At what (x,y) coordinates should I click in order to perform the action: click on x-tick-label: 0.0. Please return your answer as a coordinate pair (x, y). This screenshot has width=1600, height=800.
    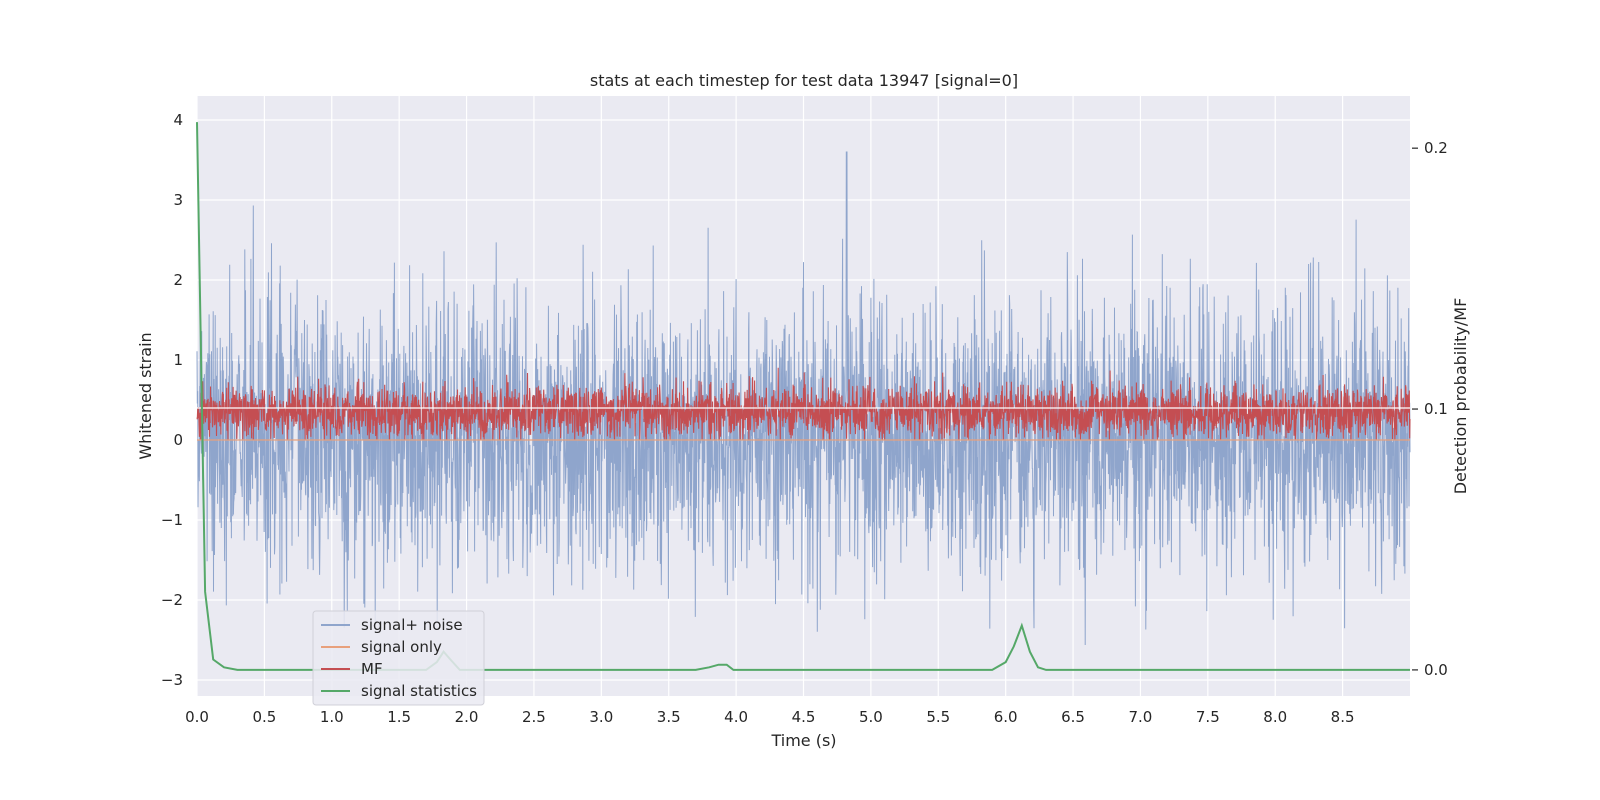
    Looking at the image, I should click on (197, 717).